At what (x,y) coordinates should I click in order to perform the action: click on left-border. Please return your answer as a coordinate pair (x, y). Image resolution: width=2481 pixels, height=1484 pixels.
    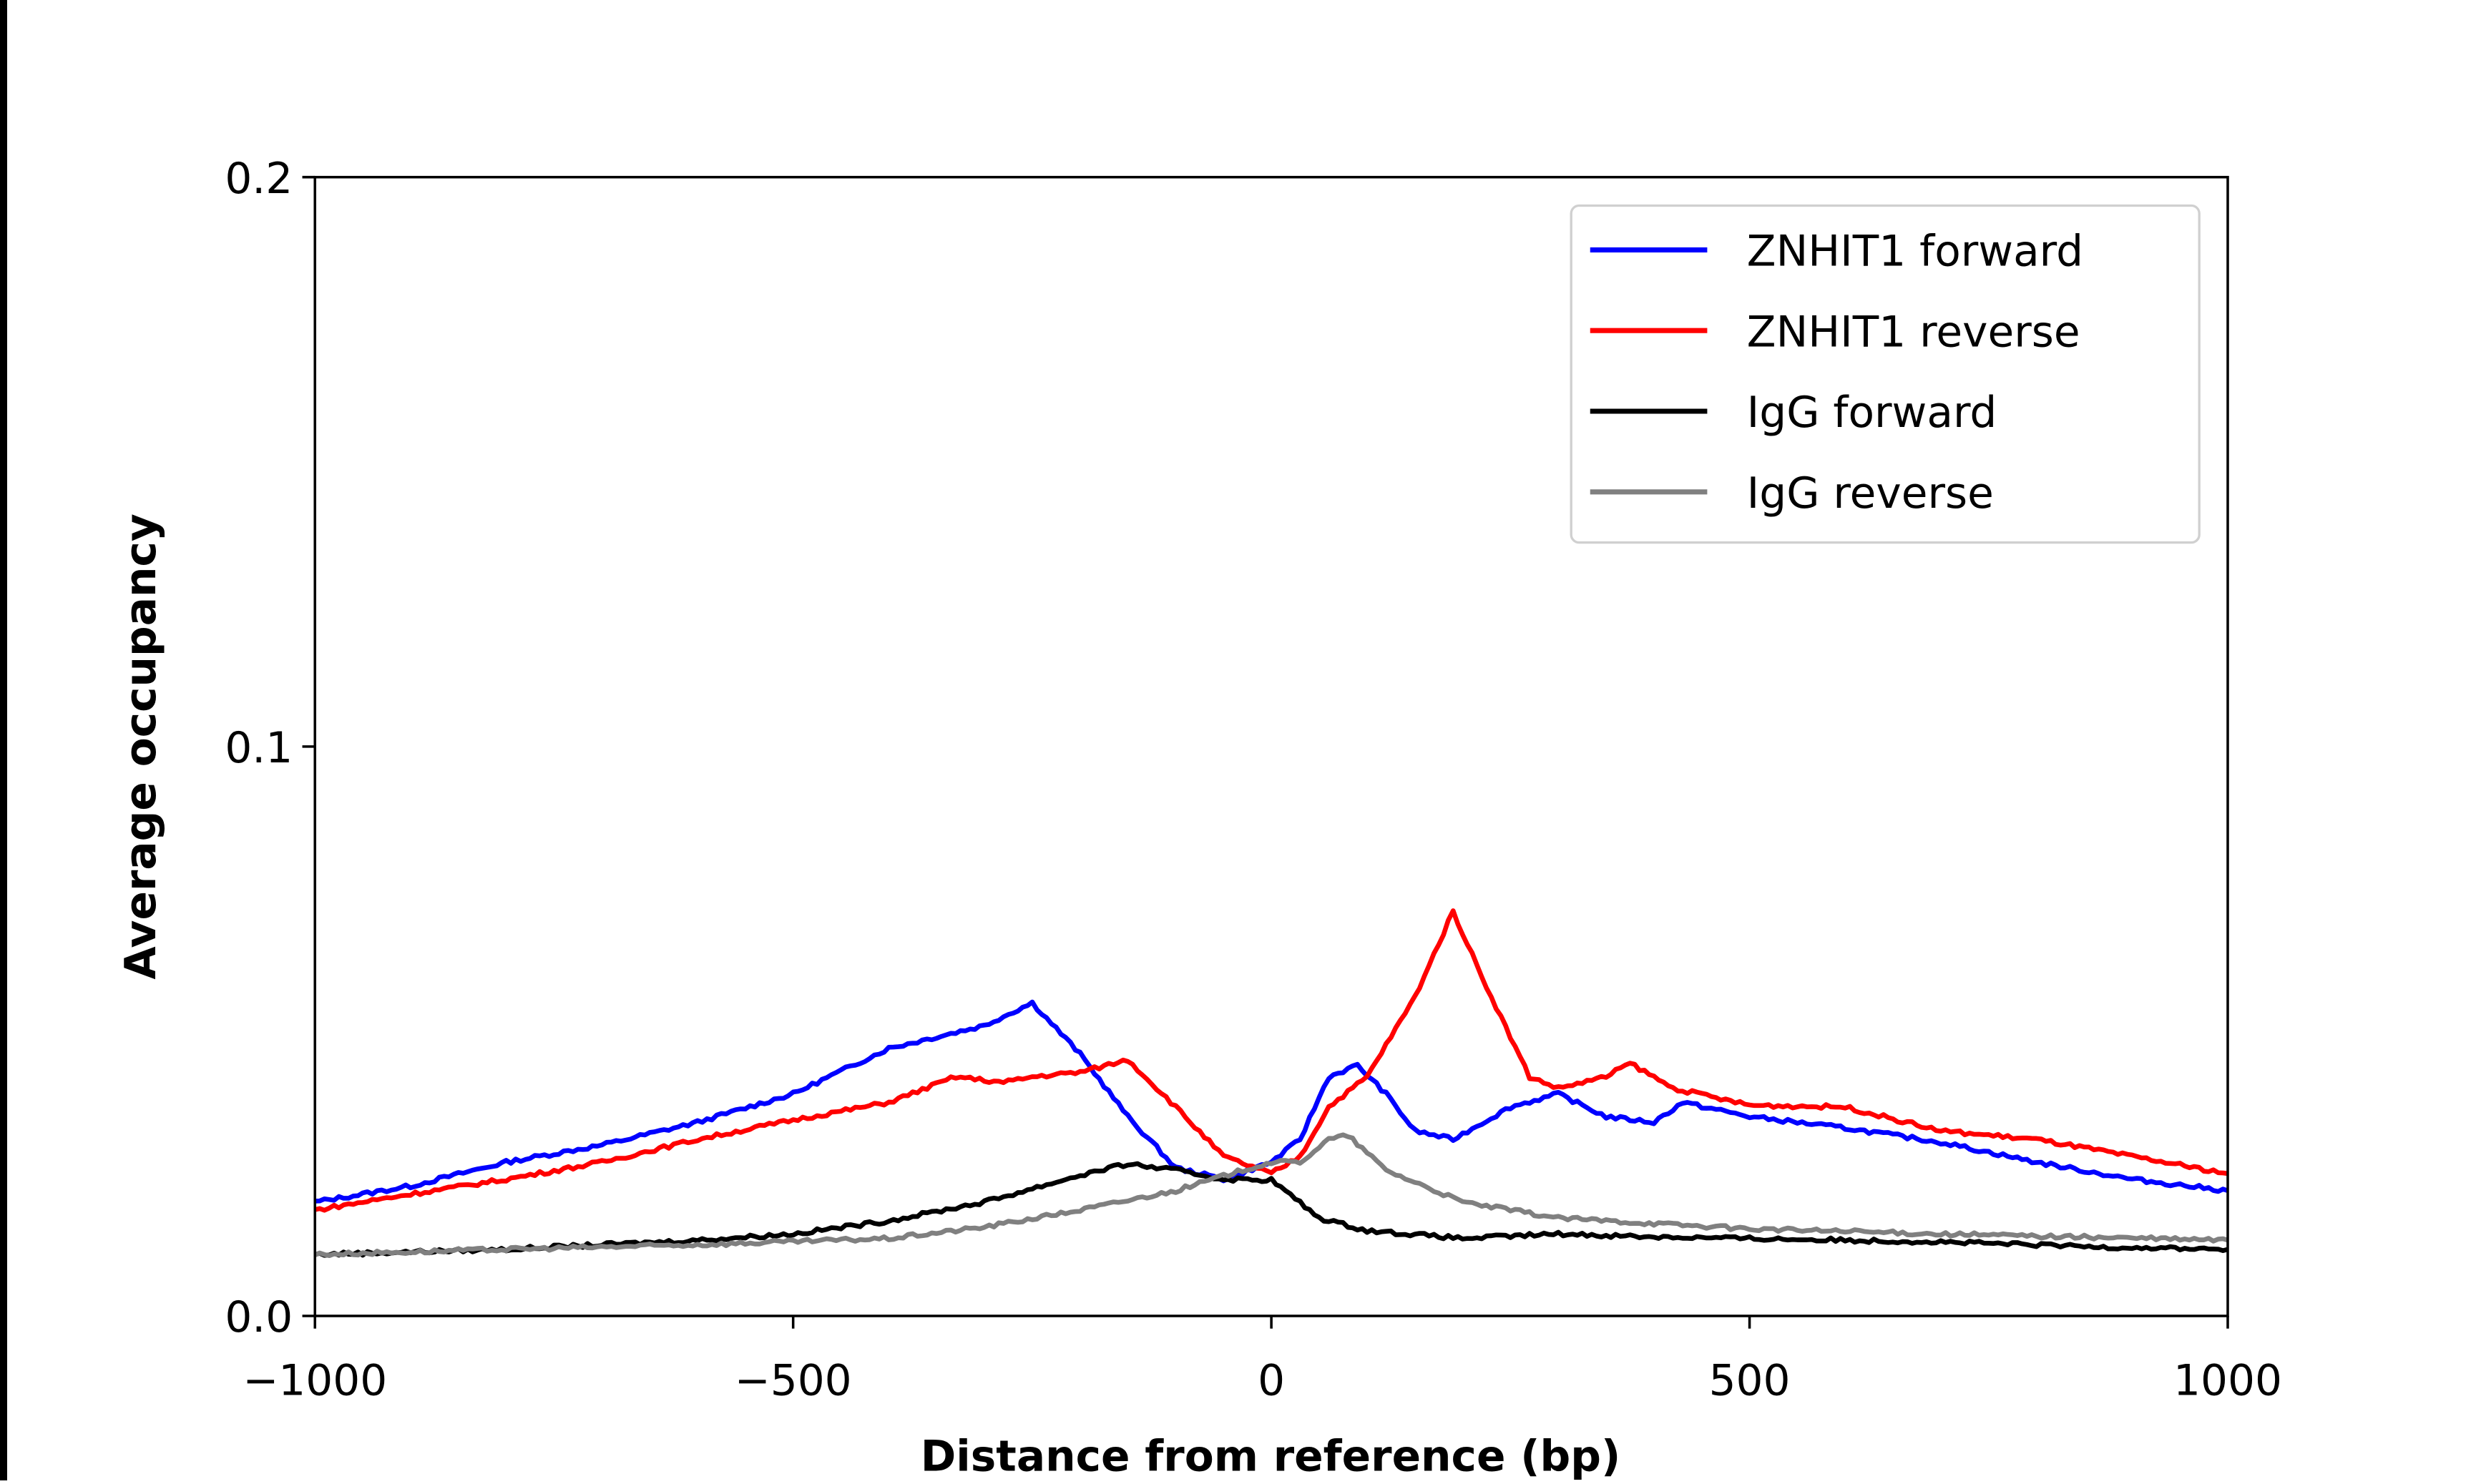
    Looking at the image, I should click on (4, 740).